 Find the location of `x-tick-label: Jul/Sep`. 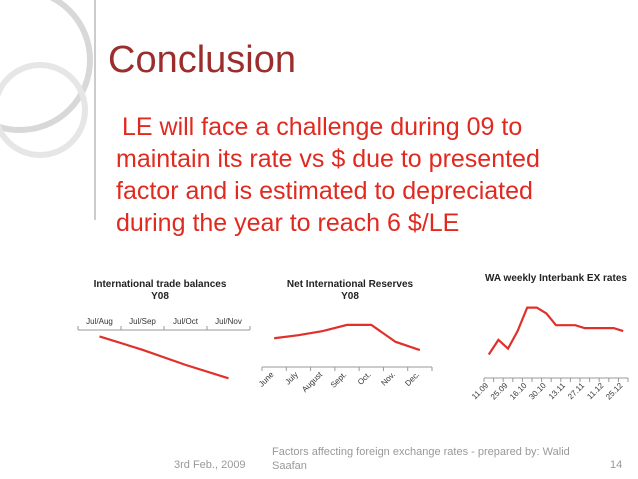

x-tick-label: Jul/Sep is located at coordinates (142, 321).